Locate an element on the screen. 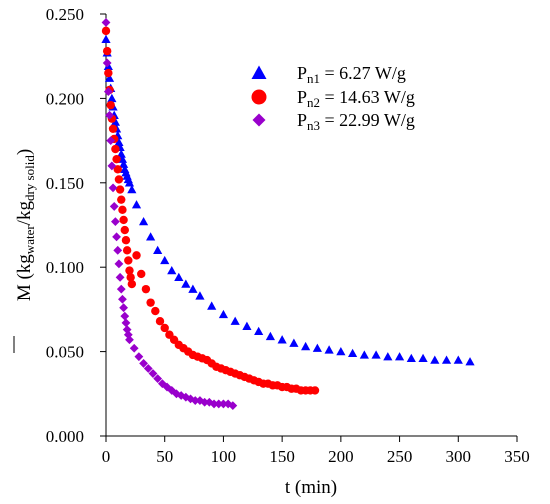 The image size is (550, 504). y-label-close: ) is located at coordinates (24, 152).